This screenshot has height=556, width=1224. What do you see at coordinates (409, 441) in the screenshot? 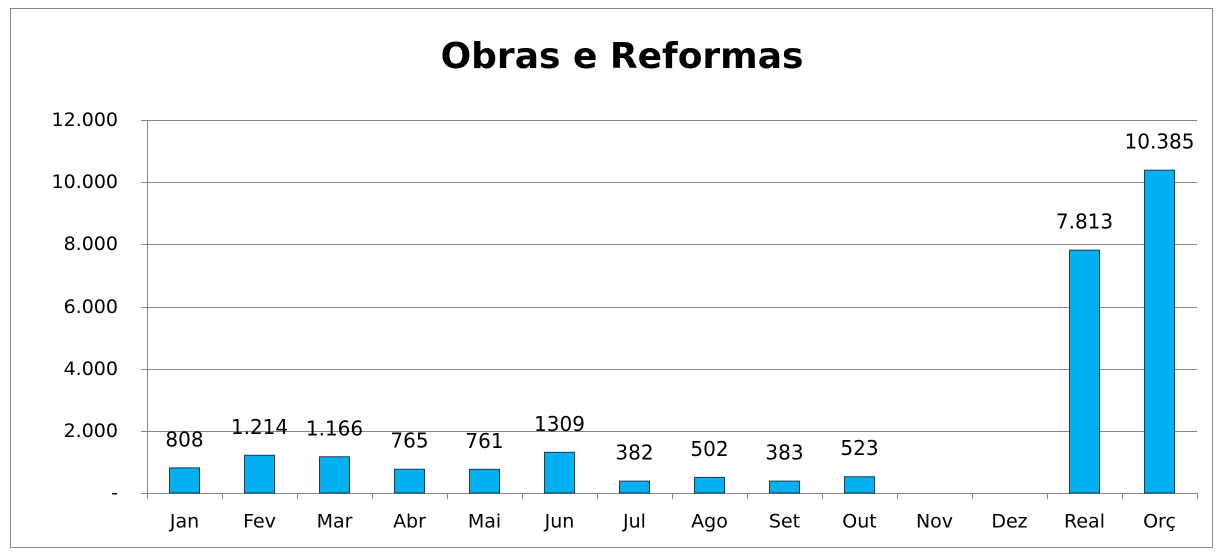
I see `data-label: 765` at bounding box center [409, 441].